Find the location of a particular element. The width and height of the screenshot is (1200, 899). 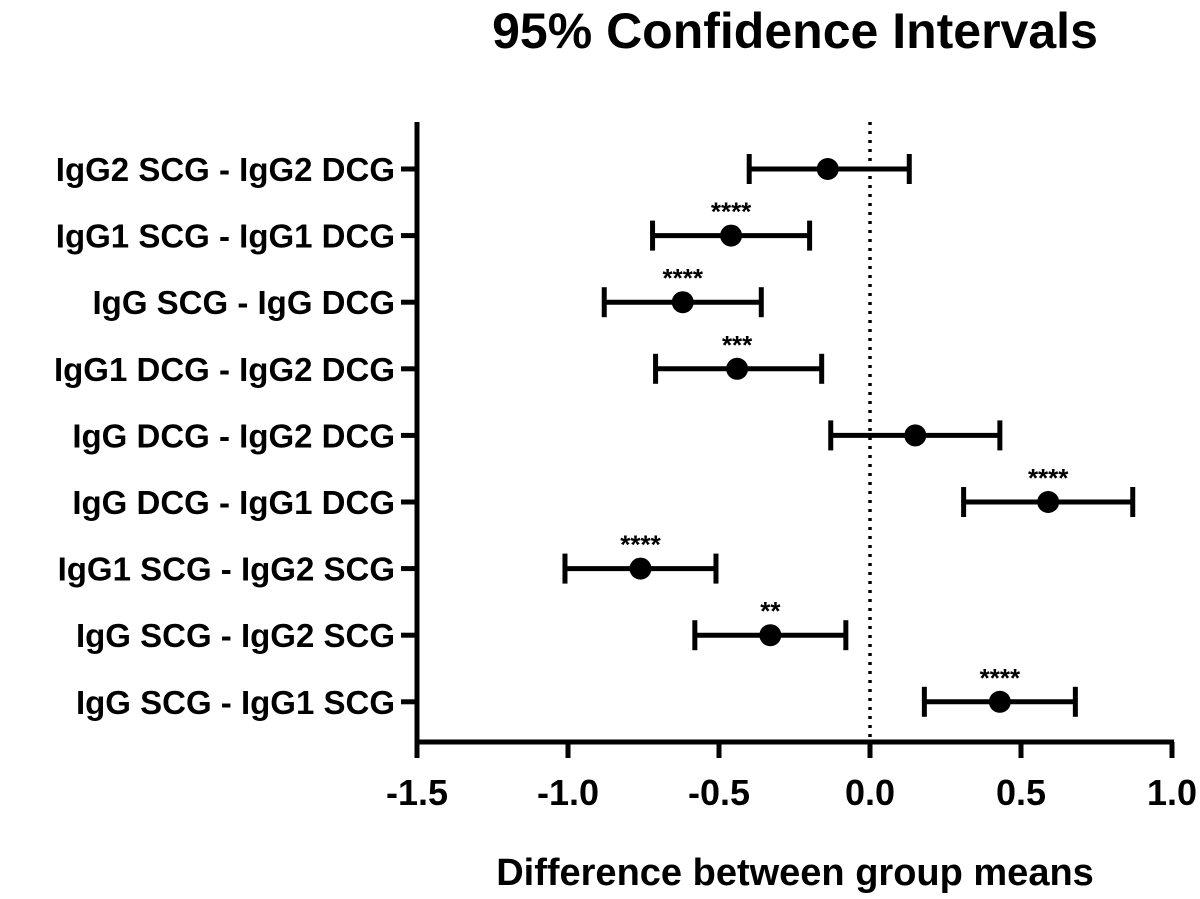

significance-label: ** is located at coordinates (770, 611).